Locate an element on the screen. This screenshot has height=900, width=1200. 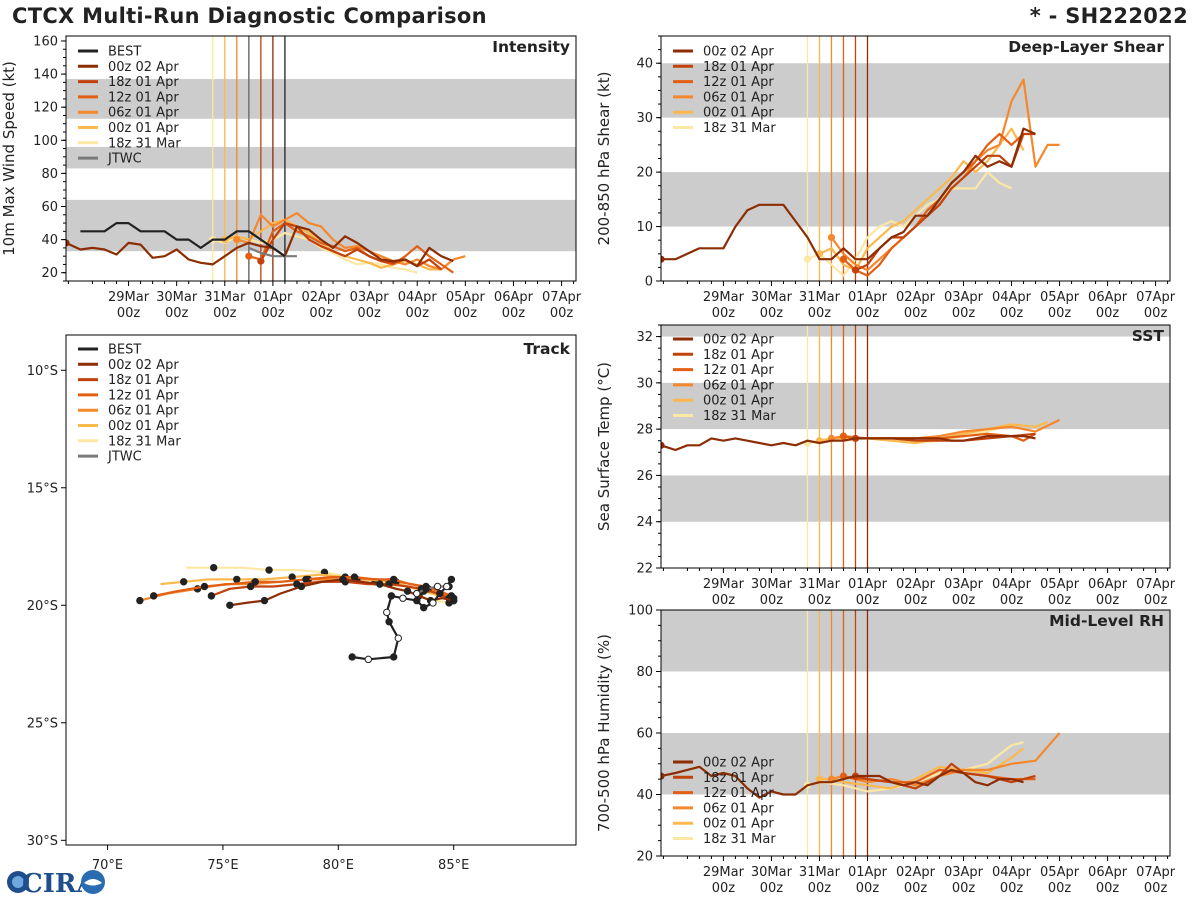
intensity-xtick-label-date: 31Mar is located at coordinates (225, 297).